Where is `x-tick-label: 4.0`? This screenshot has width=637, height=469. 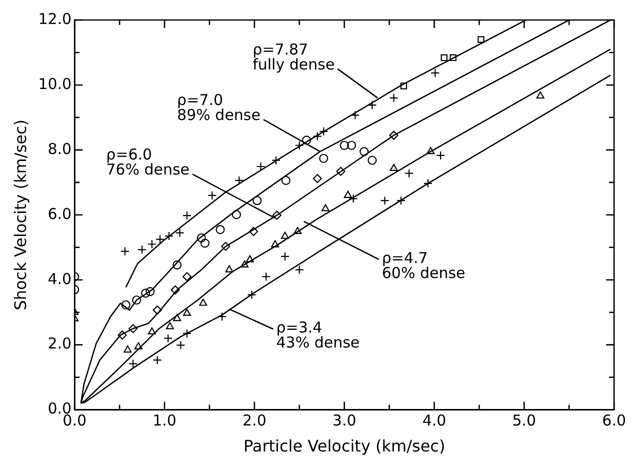 x-tick-label: 4.0 is located at coordinates (434, 421).